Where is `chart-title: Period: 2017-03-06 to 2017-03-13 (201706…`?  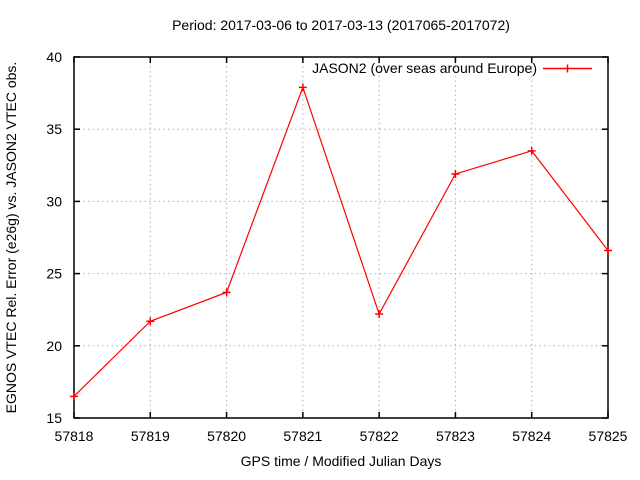
chart-title: Period: 2017-03-06 to 2017-03-13 (201706… is located at coordinates (341, 25).